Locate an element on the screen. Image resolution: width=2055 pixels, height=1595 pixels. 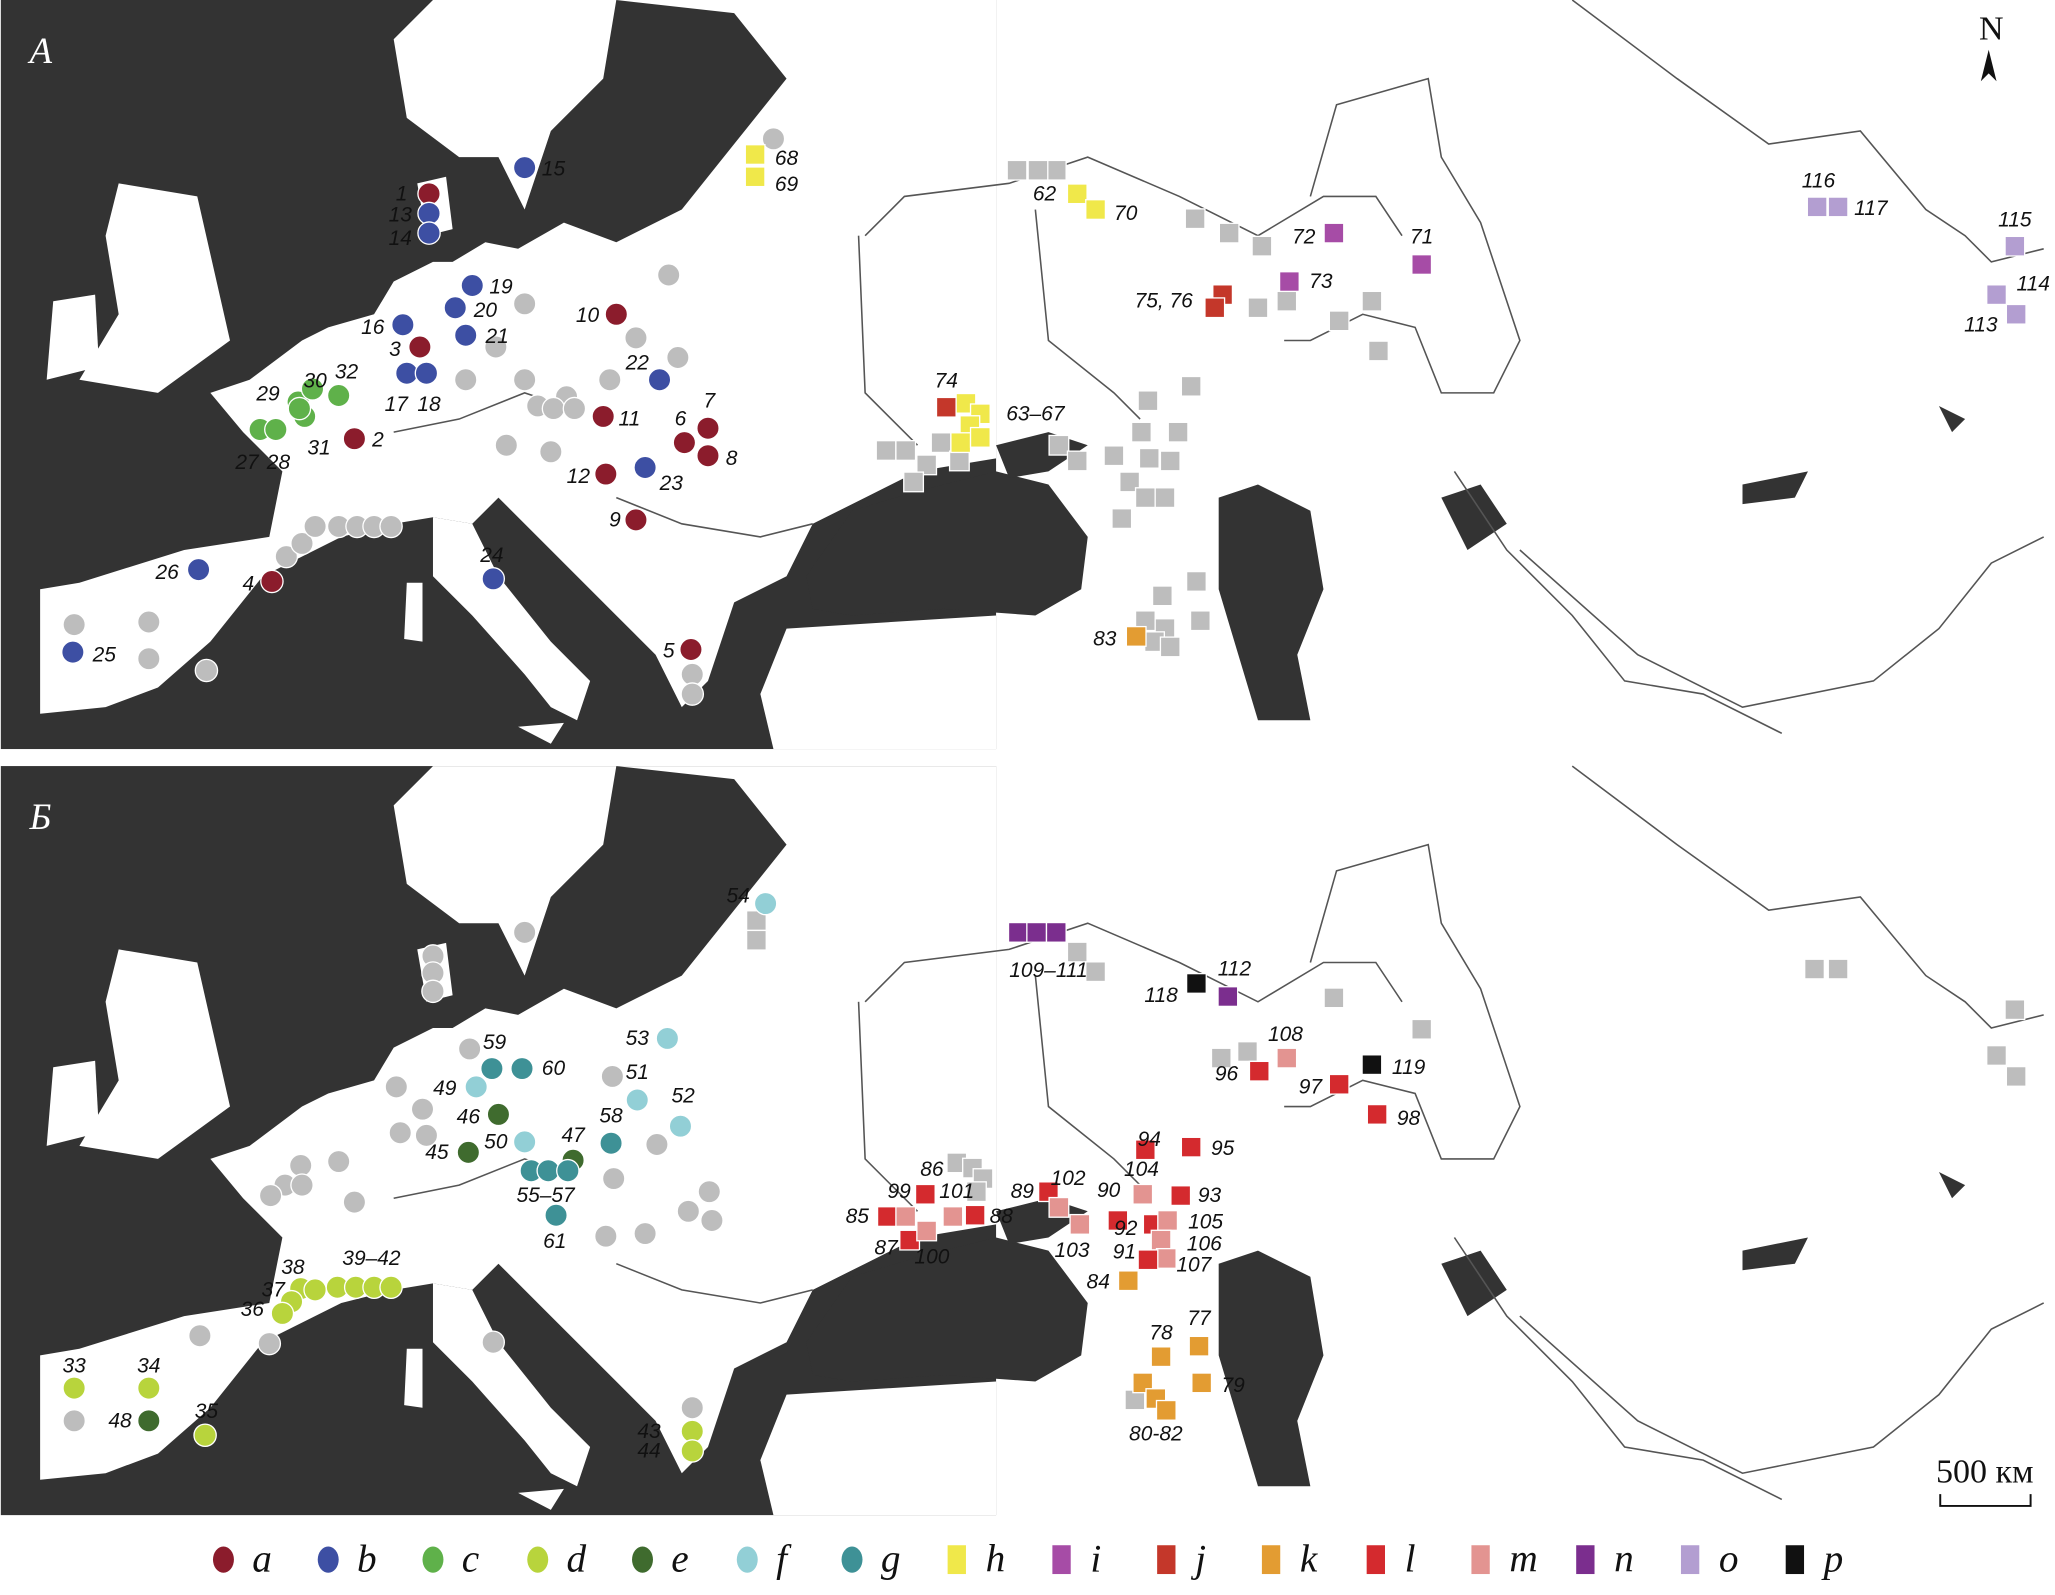
site: 114 is located at coordinates (2018, 289).